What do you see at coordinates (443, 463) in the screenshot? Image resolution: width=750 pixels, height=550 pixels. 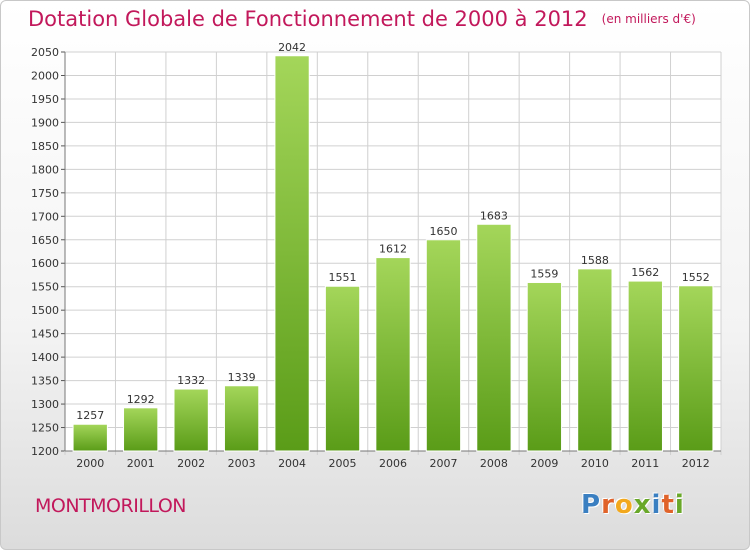 I see `x-tick-label-2007: 2007` at bounding box center [443, 463].